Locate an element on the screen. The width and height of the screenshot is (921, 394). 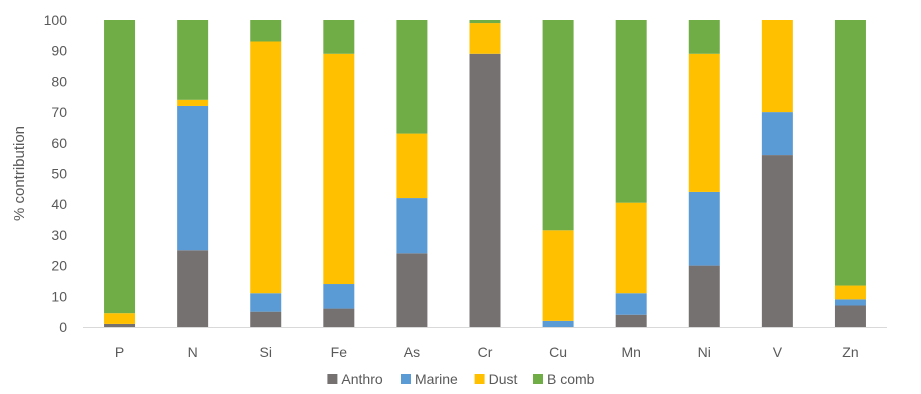
legend-label: Marine is located at coordinates (436, 379).